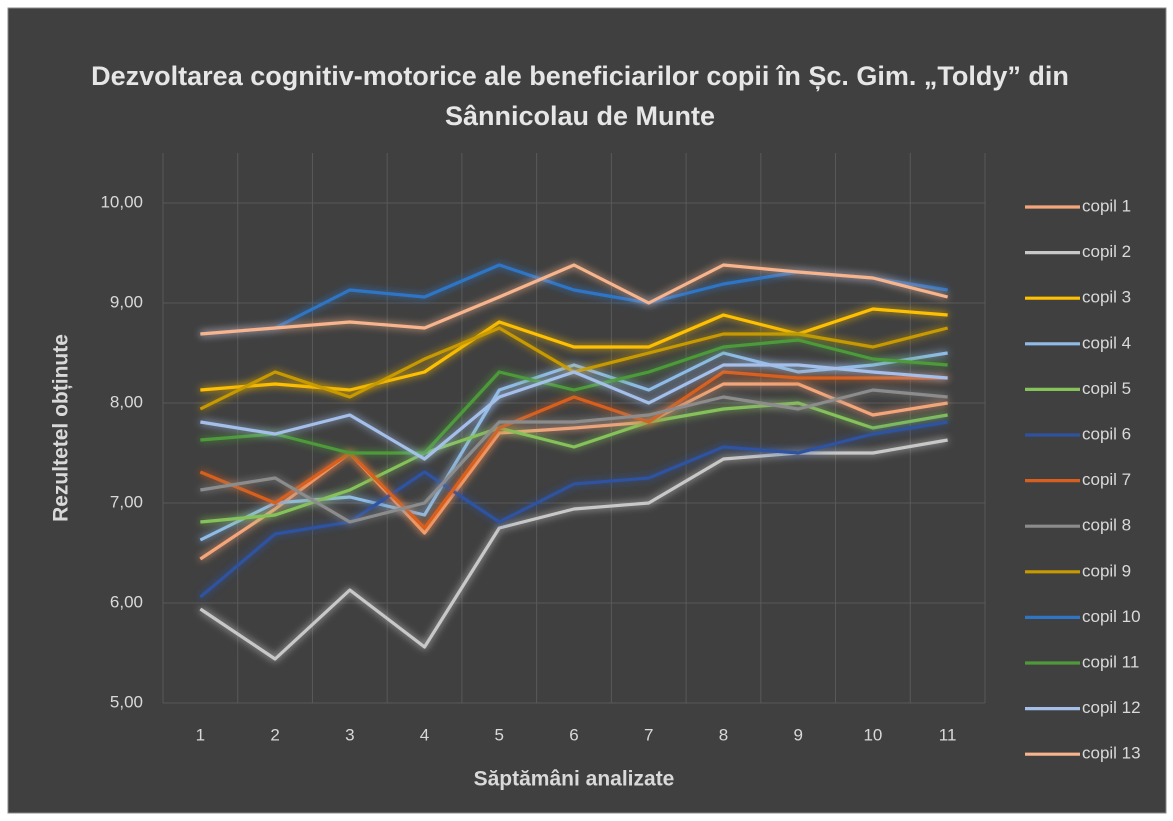 The height and width of the screenshot is (821, 1173). Describe the element at coordinates (872, 734) in the screenshot. I see `x-tick-label: 10` at that location.